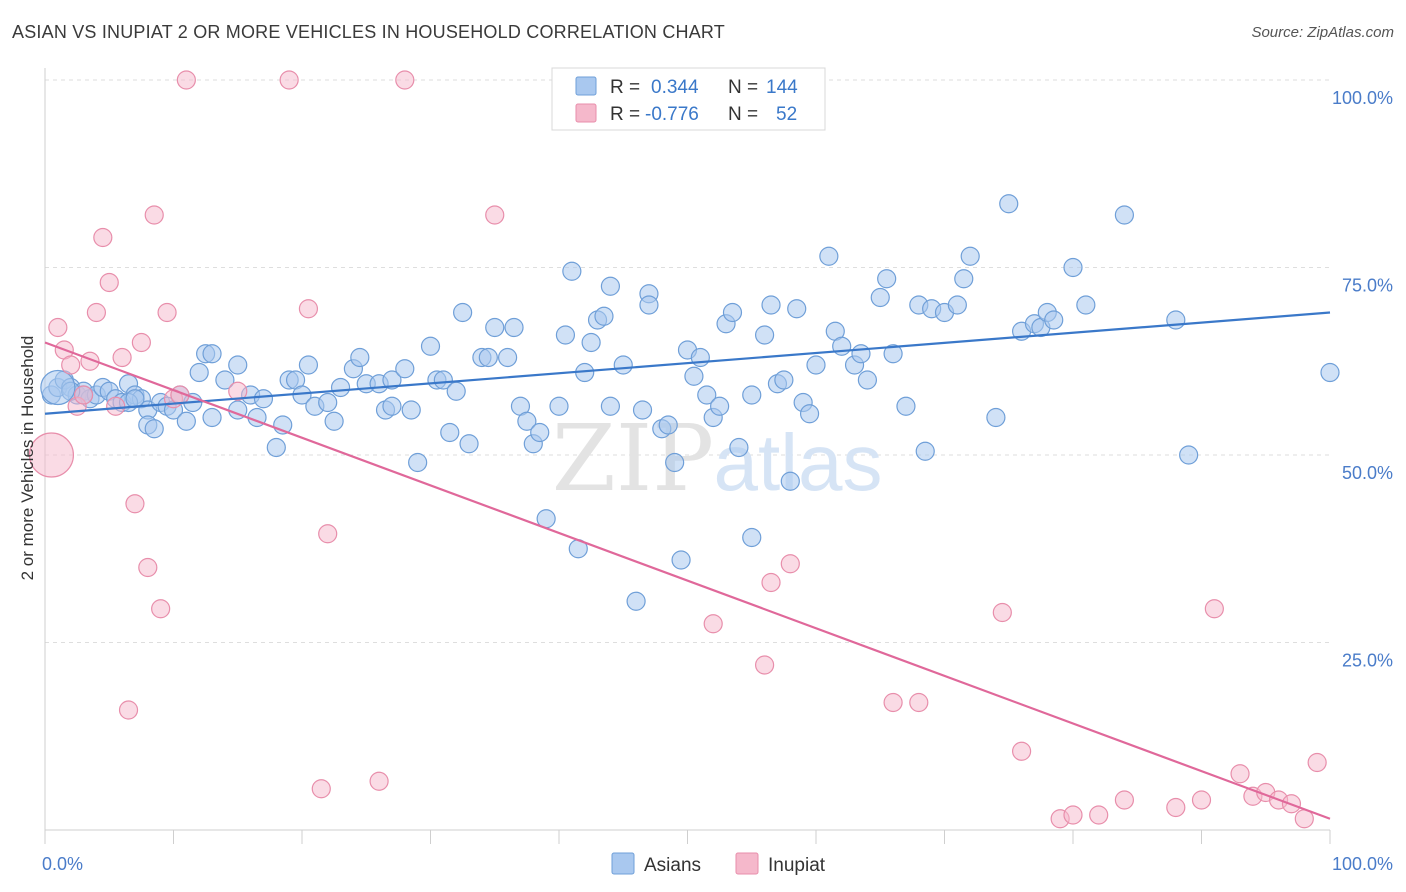  What do you see at coordinates (1367, 473) in the screenshot?
I see `y-tick-label: 50.0%` at bounding box center [1367, 473].